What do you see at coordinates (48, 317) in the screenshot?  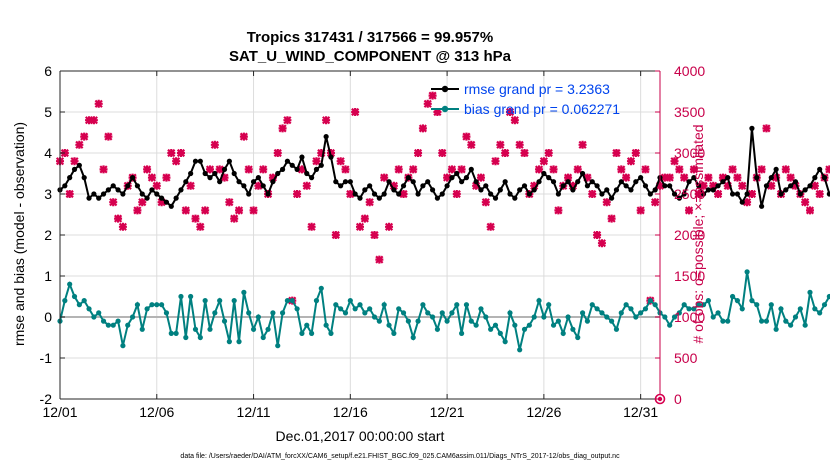 I see `y-tick-label: 0` at bounding box center [48, 317].